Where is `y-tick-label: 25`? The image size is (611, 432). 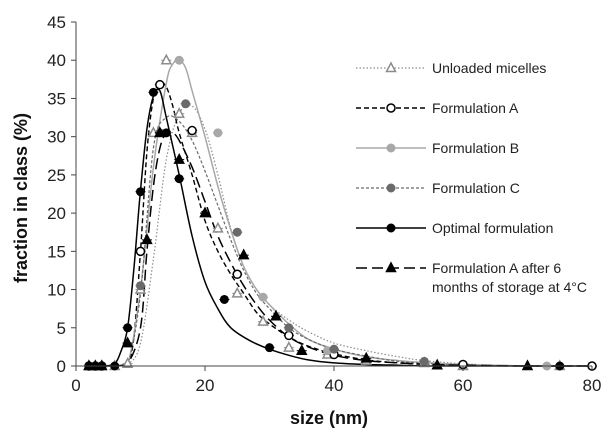 y-tick-label: 25 is located at coordinates (56, 175).